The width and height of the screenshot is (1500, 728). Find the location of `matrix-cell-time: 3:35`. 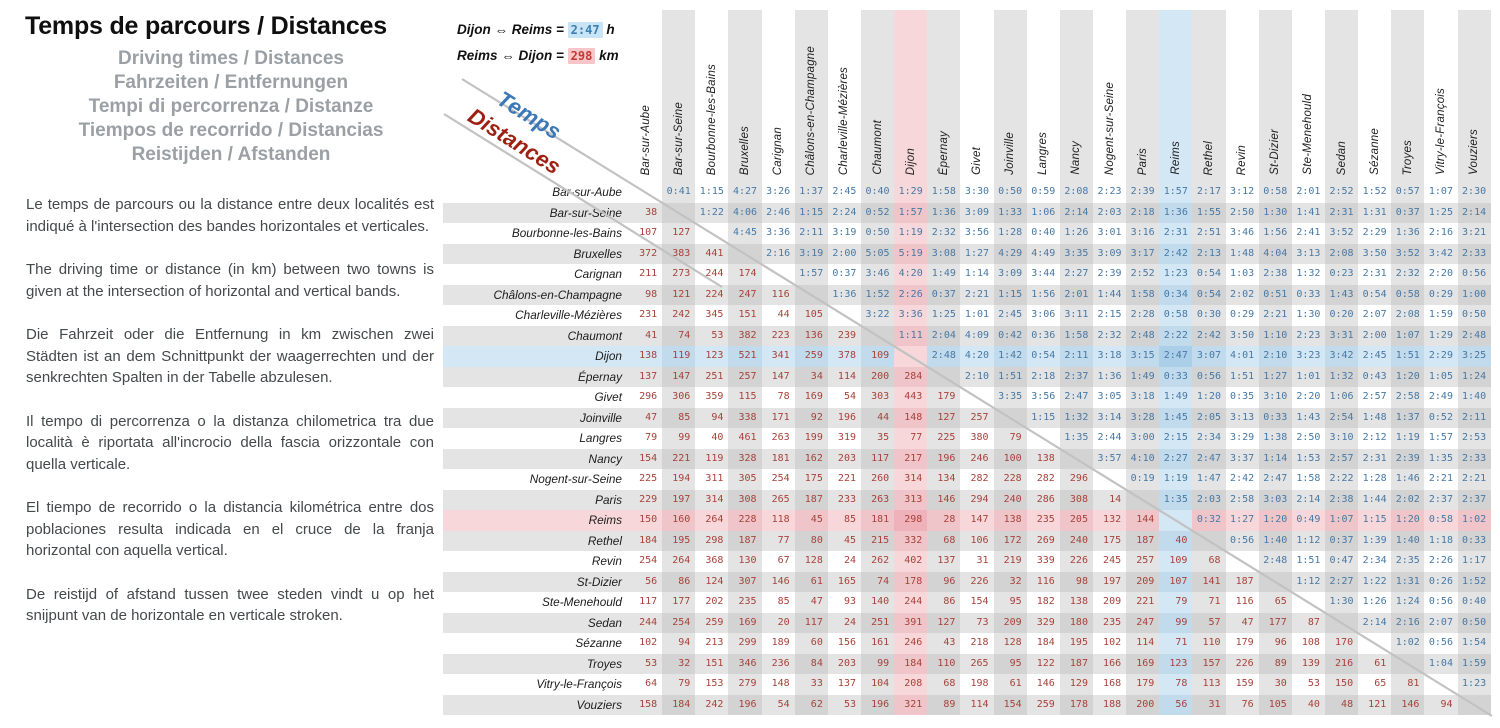

matrix-cell-time: 3:35 is located at coordinates (1076, 253).